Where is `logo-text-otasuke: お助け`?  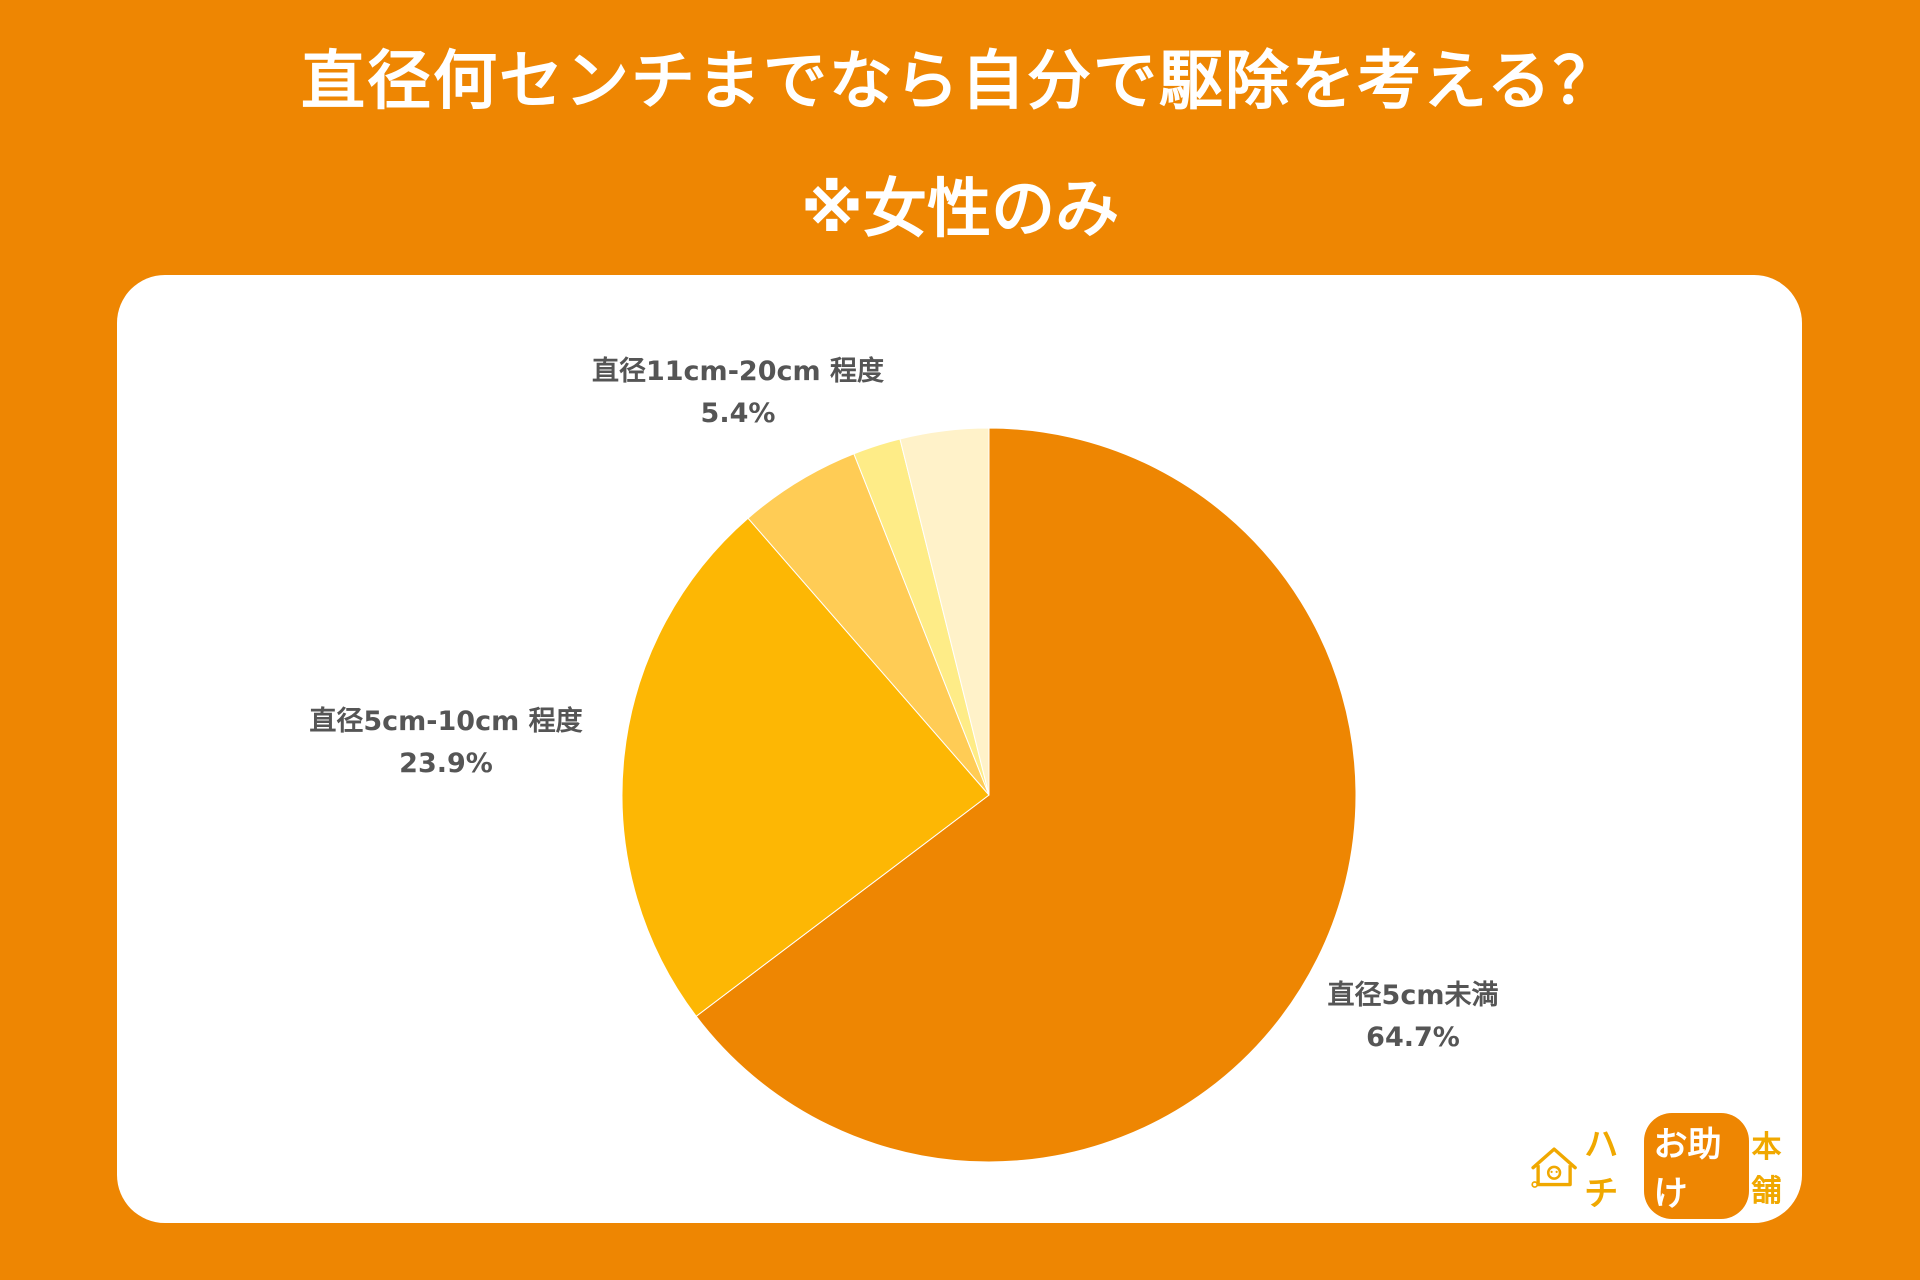 logo-text-otasuke: お助け is located at coordinates (1696, 1166).